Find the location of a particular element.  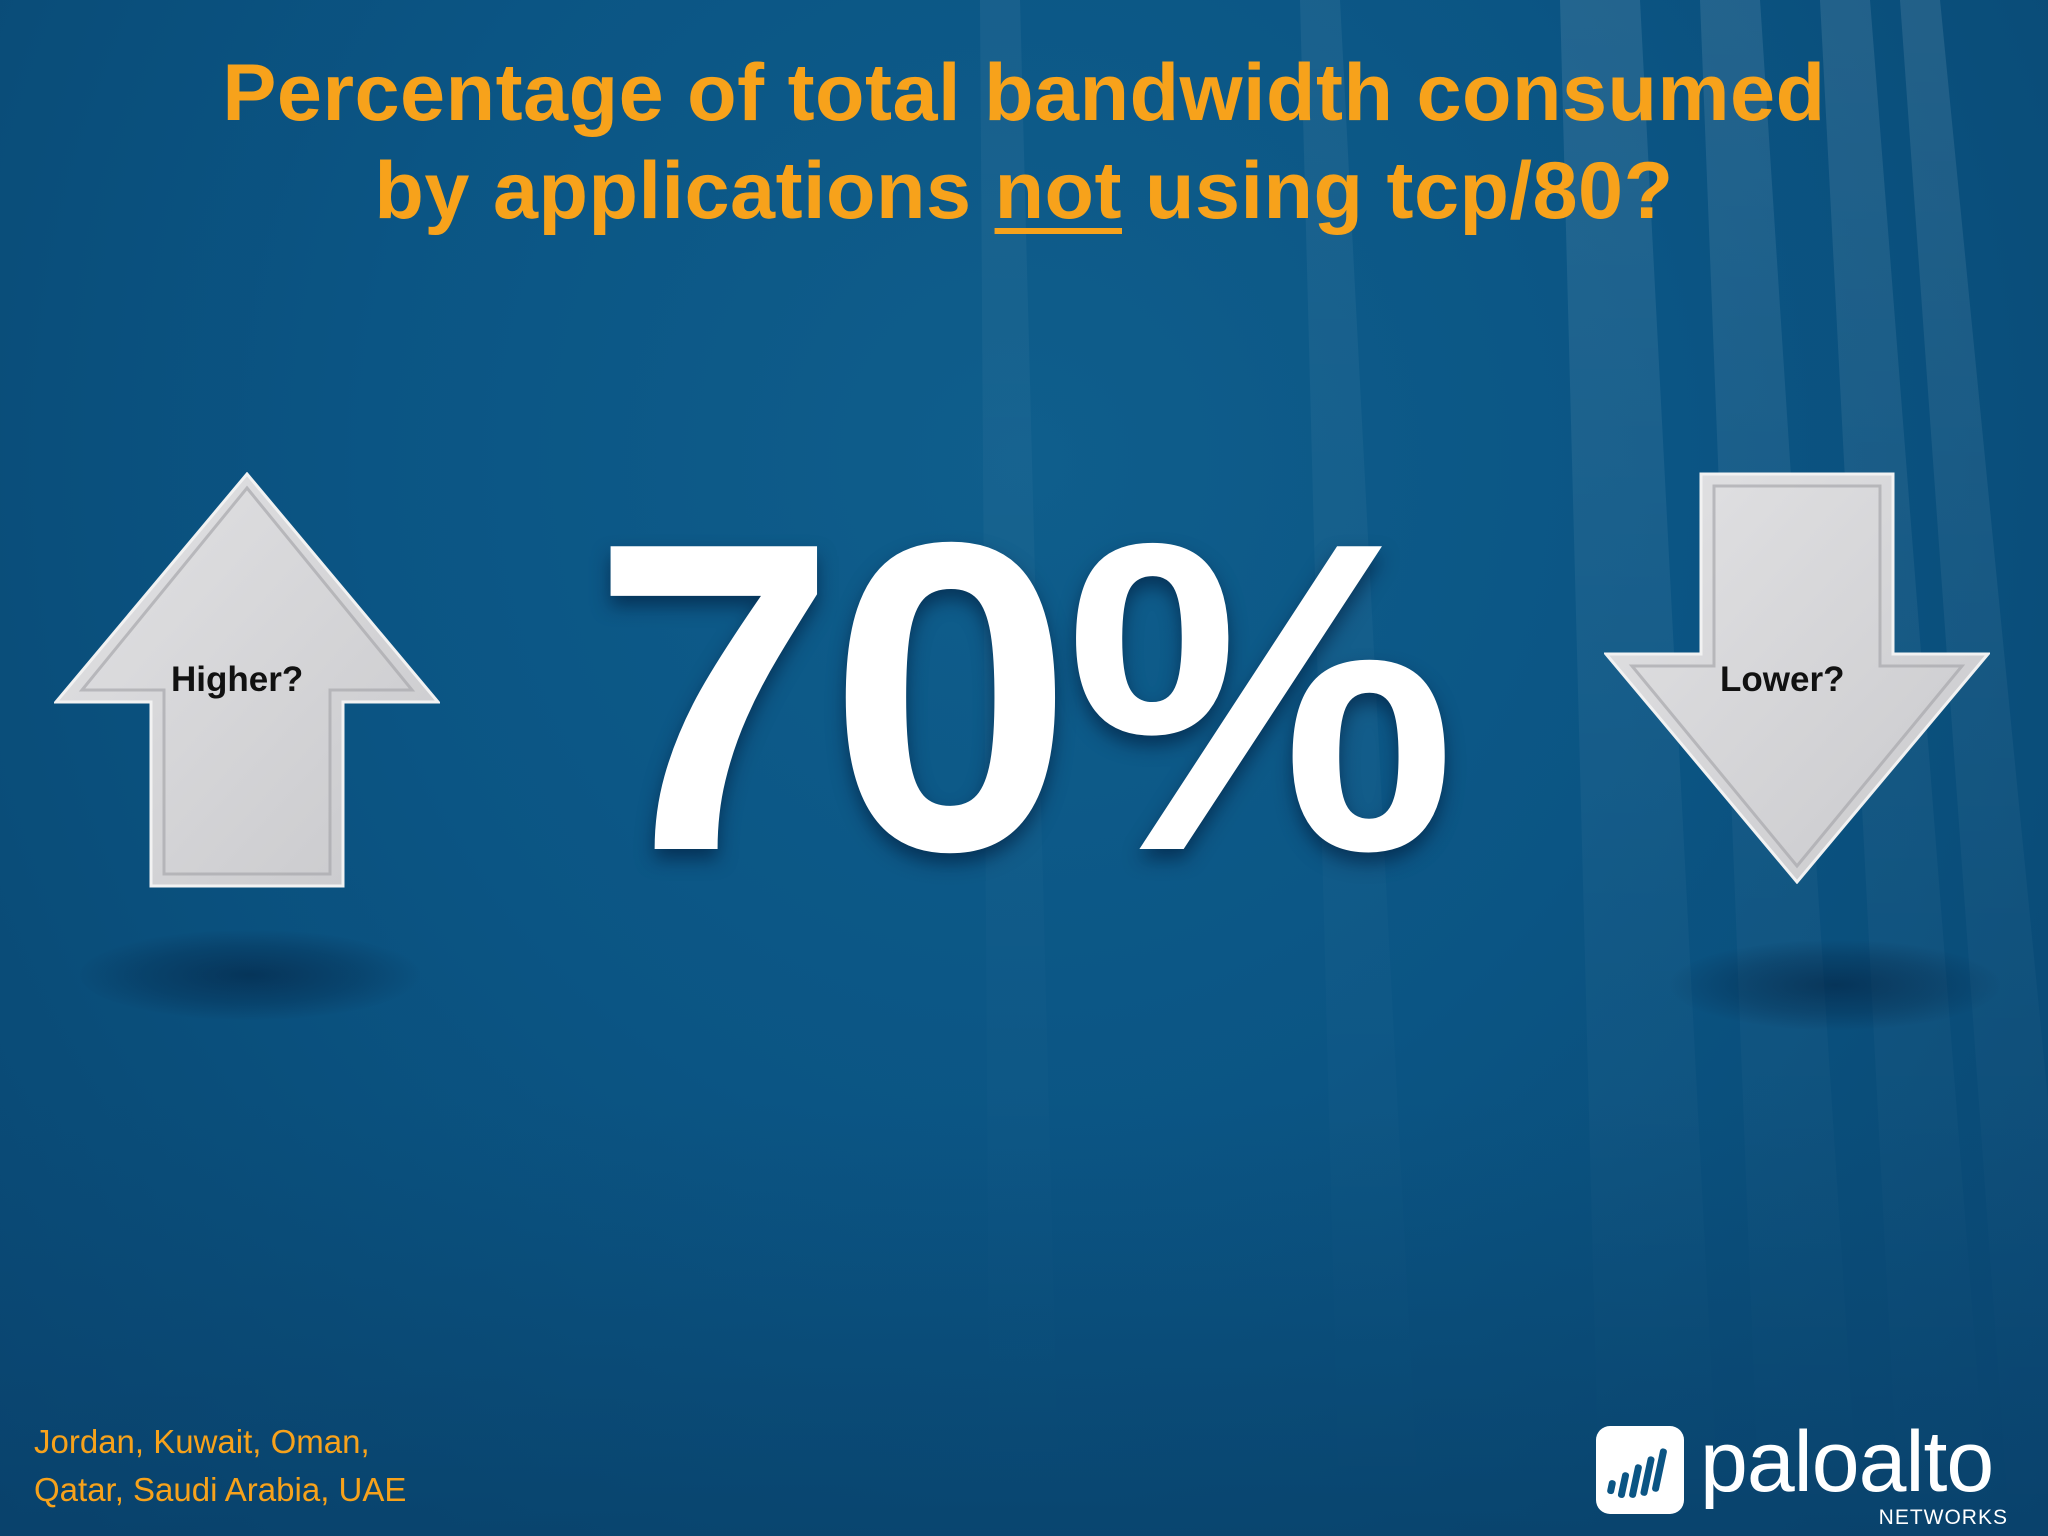

down-arrow-icon is located at coordinates (1797, 678).